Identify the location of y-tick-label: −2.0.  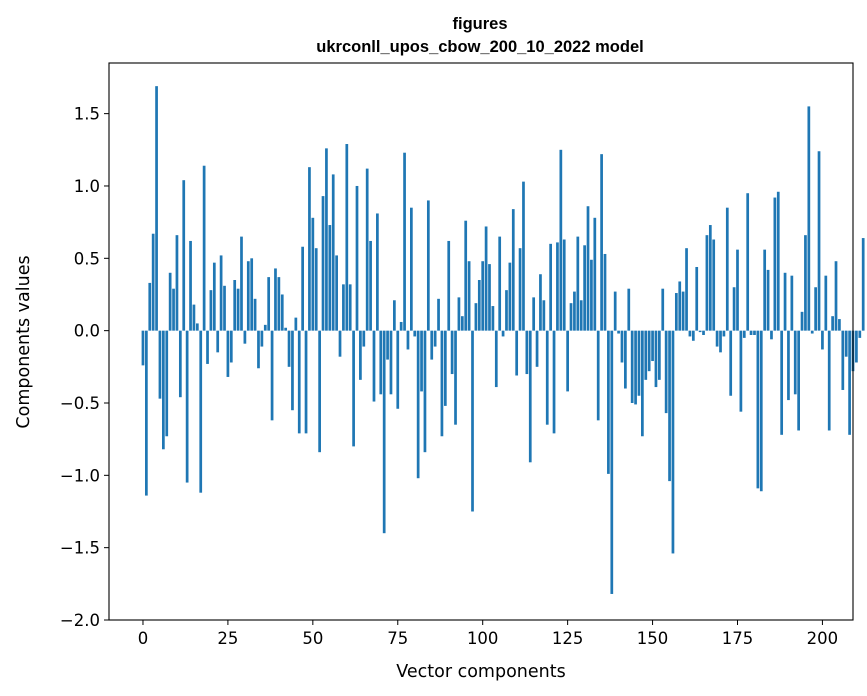
(80, 620).